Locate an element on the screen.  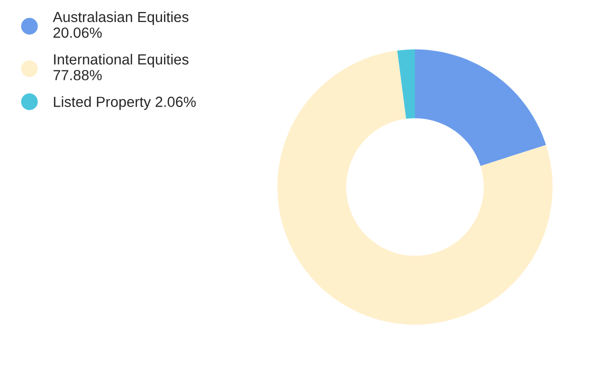
data-label: 77.88% is located at coordinates (78, 75).